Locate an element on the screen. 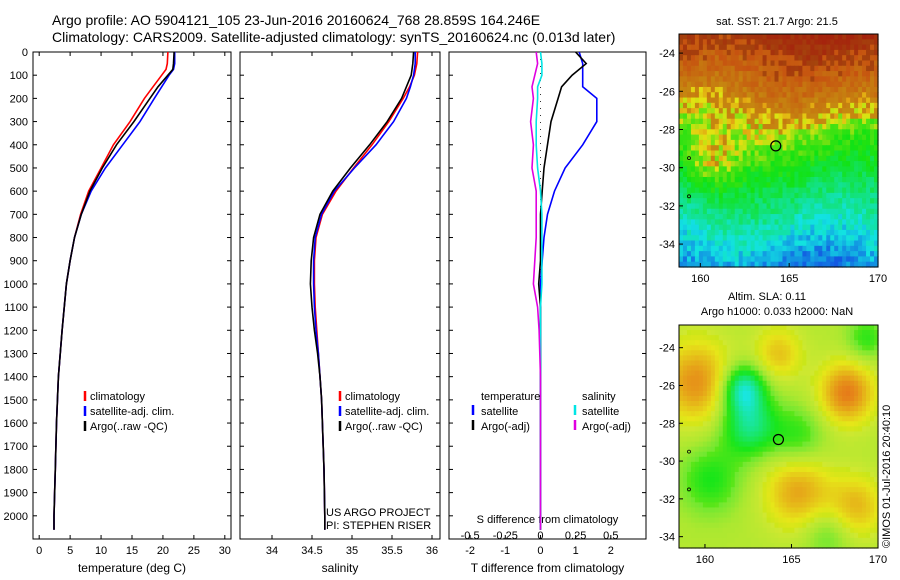 The width and height of the screenshot is (900, 580). x-tick-label: 5 is located at coordinates (70, 551).